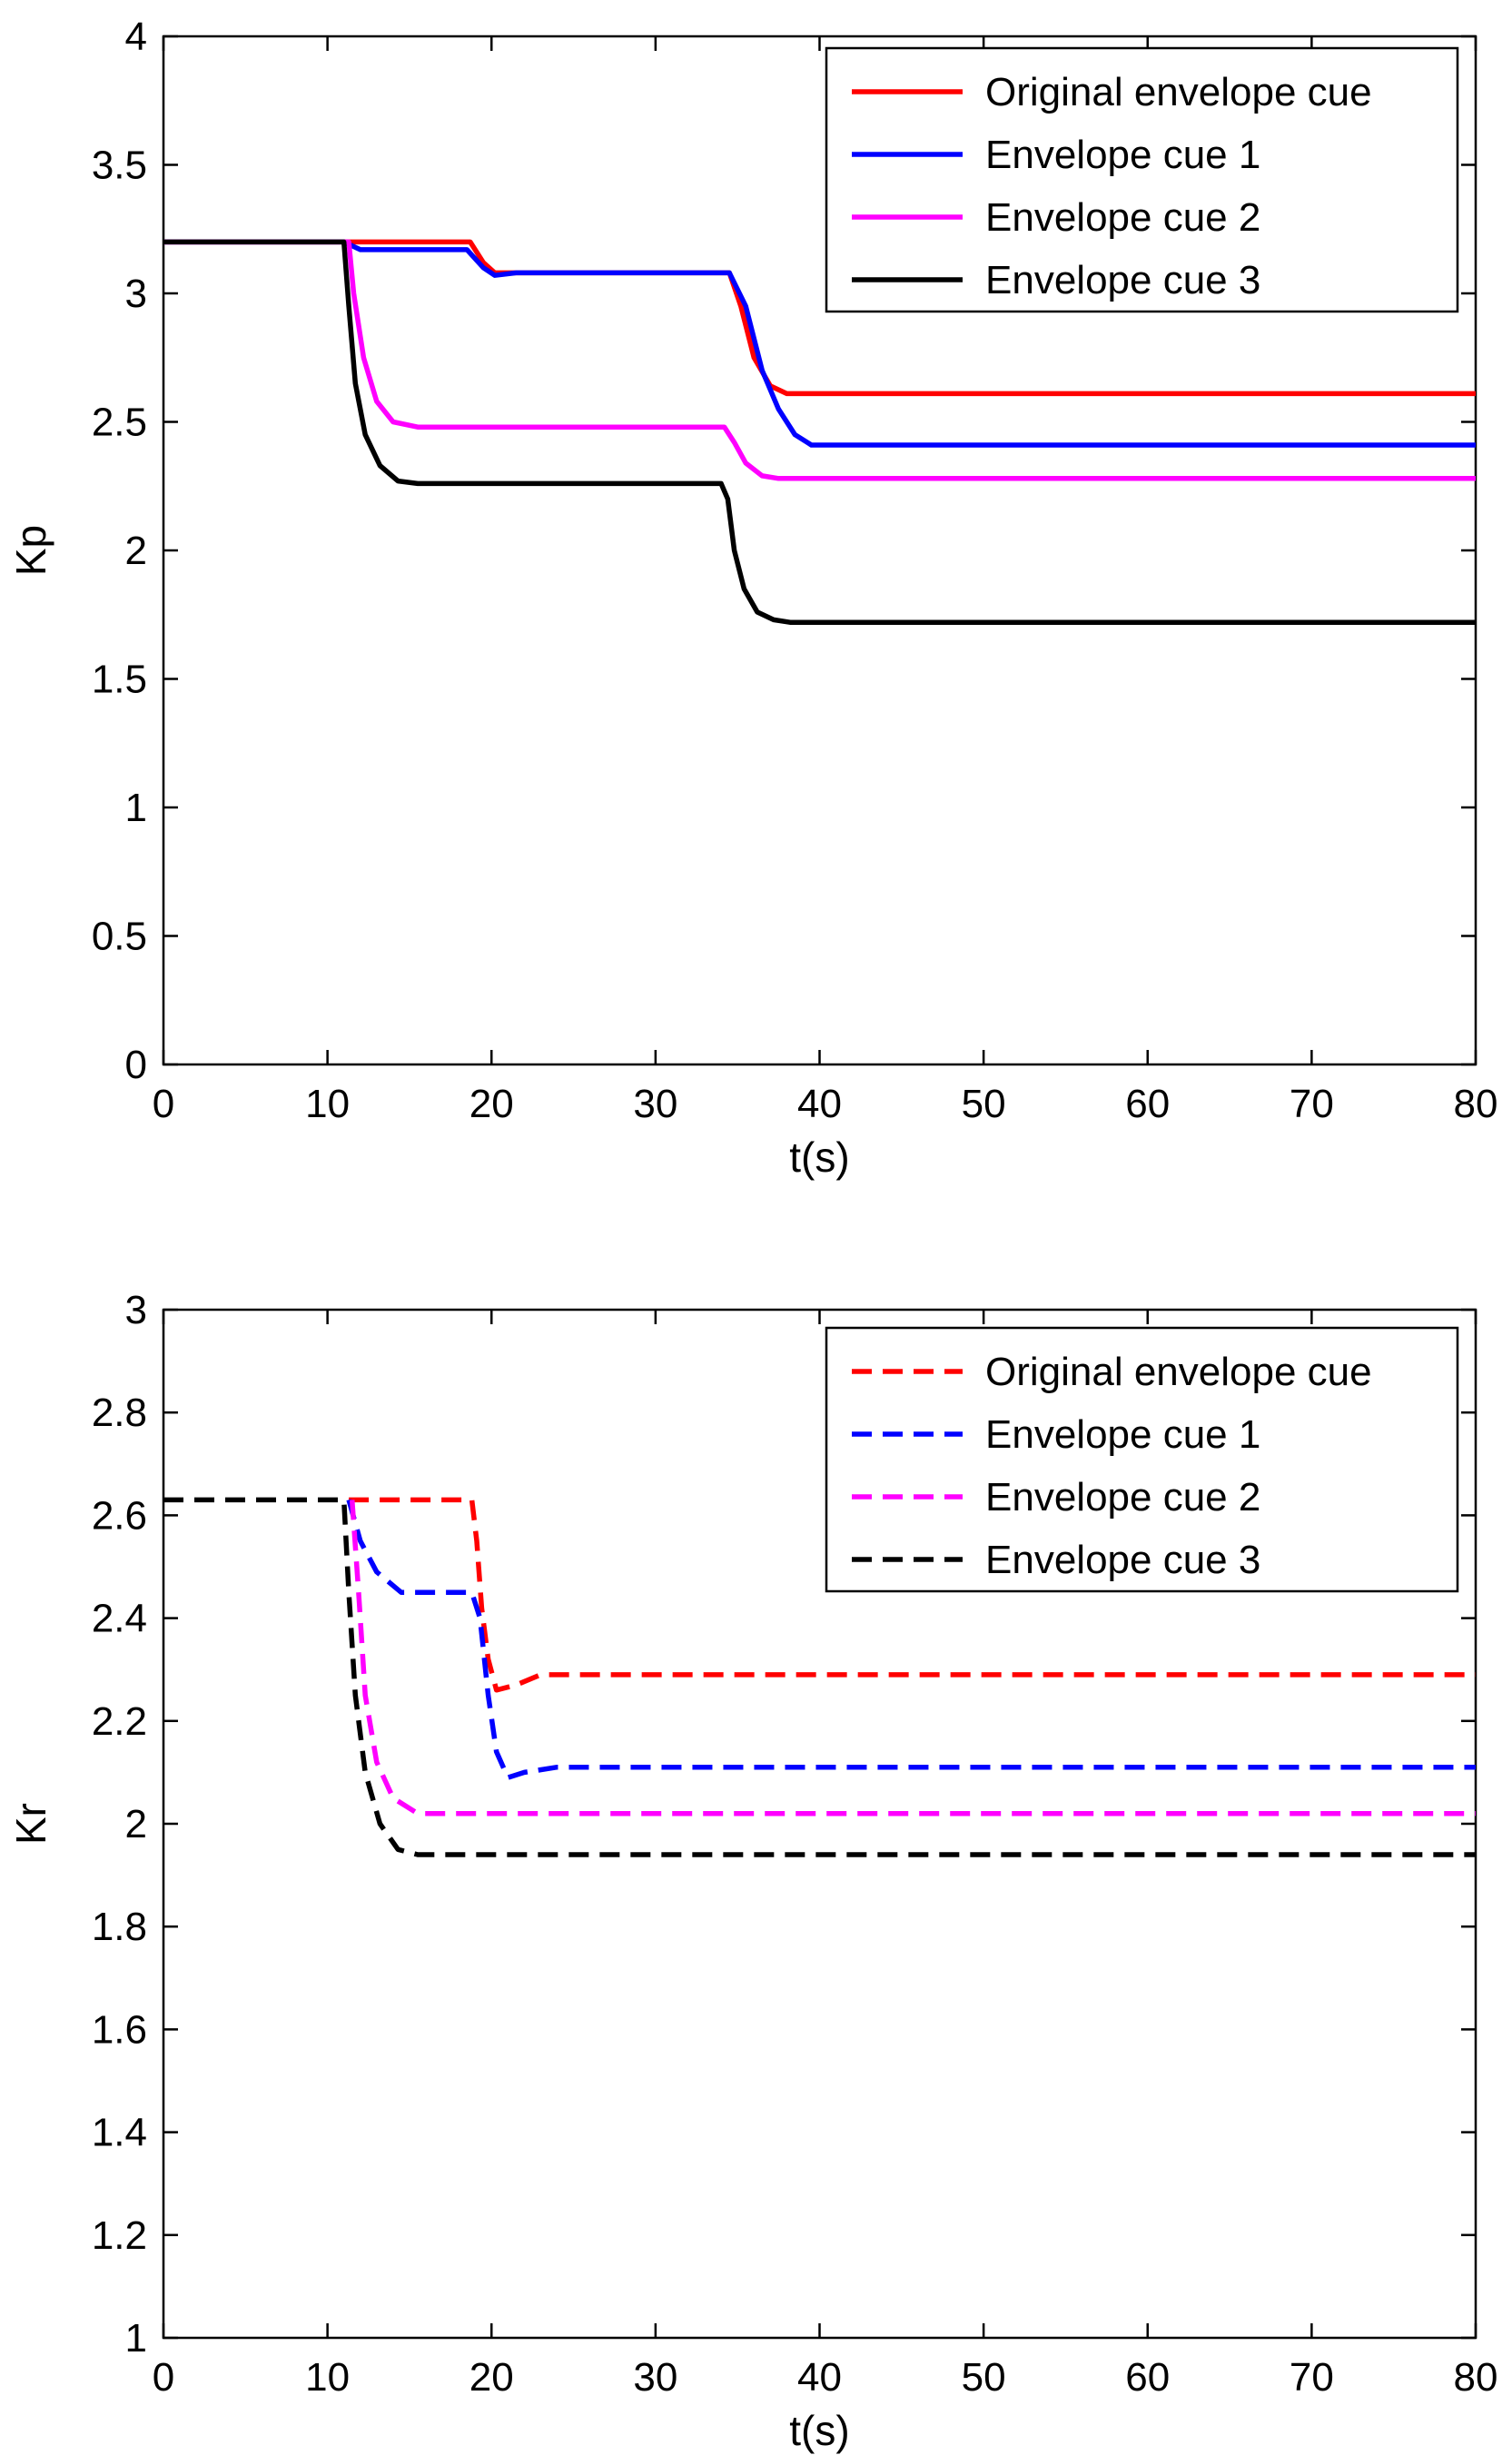  Describe the element at coordinates (136, 1065) in the screenshot. I see `y-tick-label: 0` at that location.